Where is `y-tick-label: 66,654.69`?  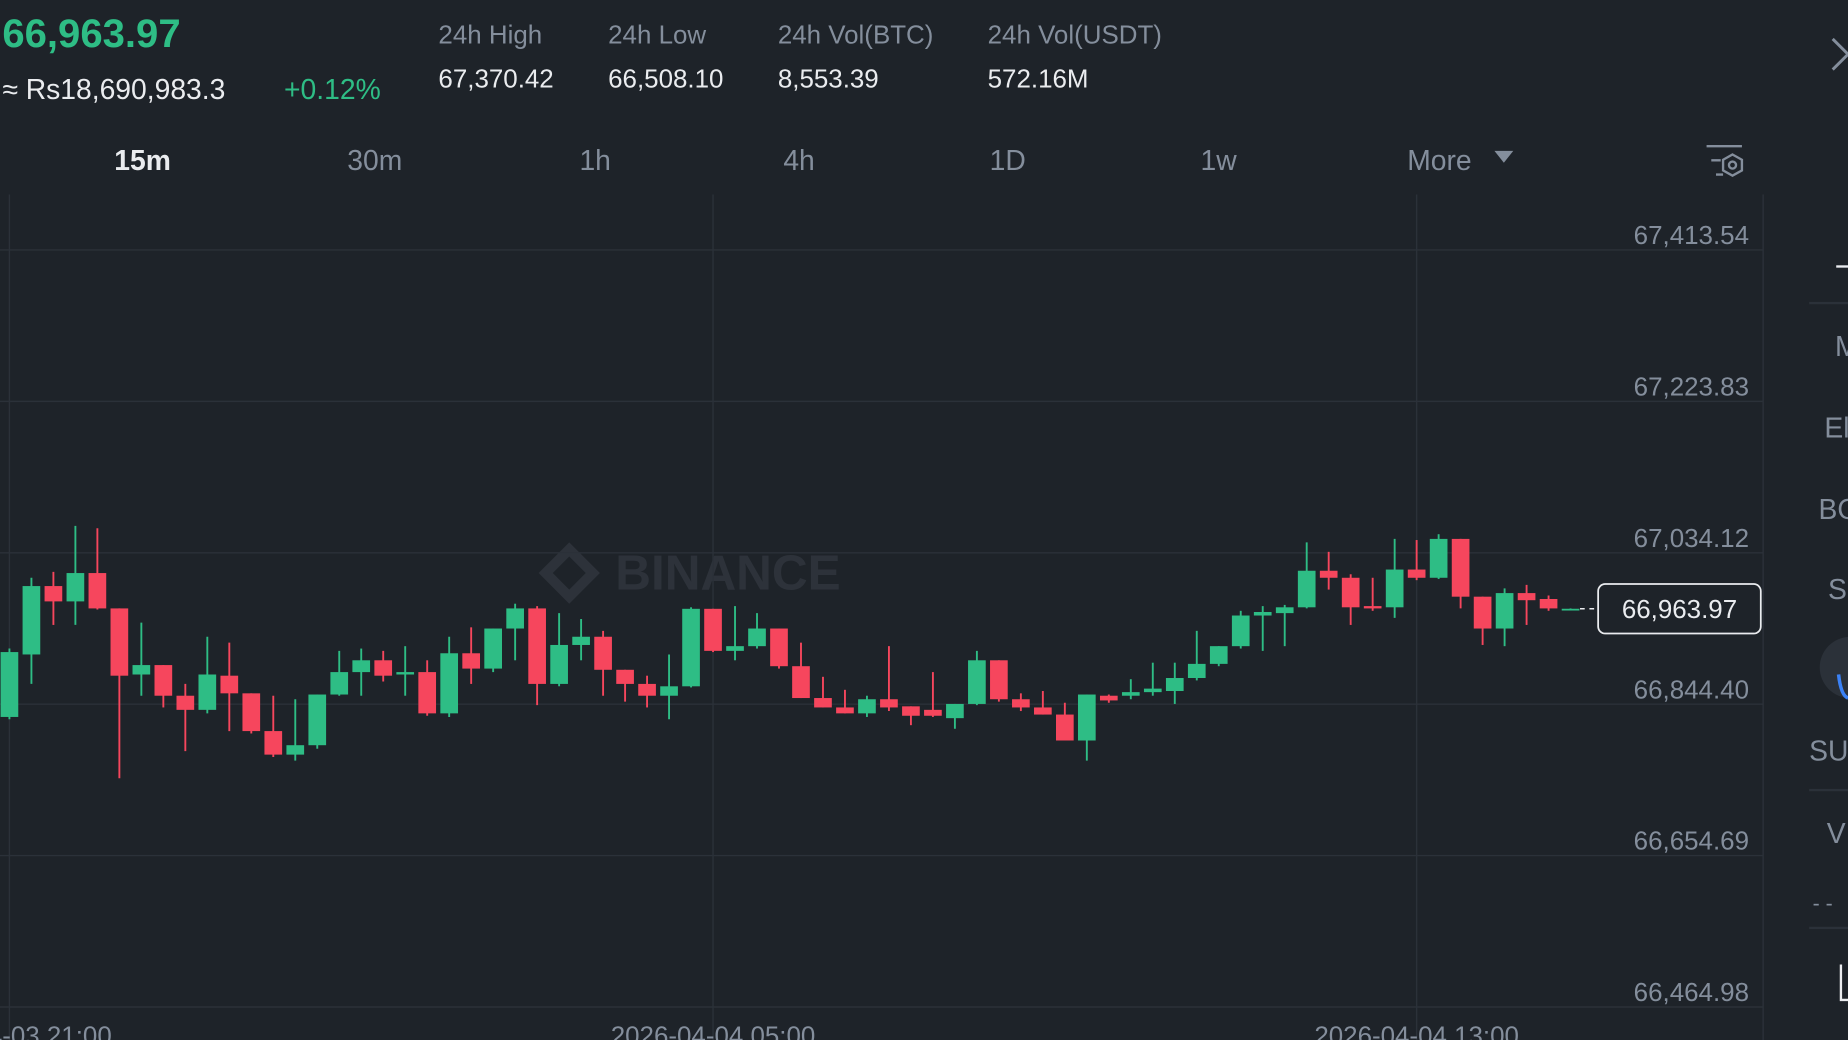
y-tick-label: 66,654.69 is located at coordinates (1691, 842).